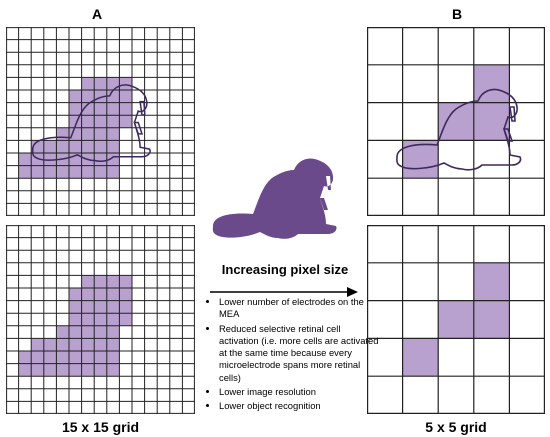 This screenshot has width=550, height=437. What do you see at coordinates (274, 198) in the screenshot?
I see `beaver-silhouette-icon` at bounding box center [274, 198].